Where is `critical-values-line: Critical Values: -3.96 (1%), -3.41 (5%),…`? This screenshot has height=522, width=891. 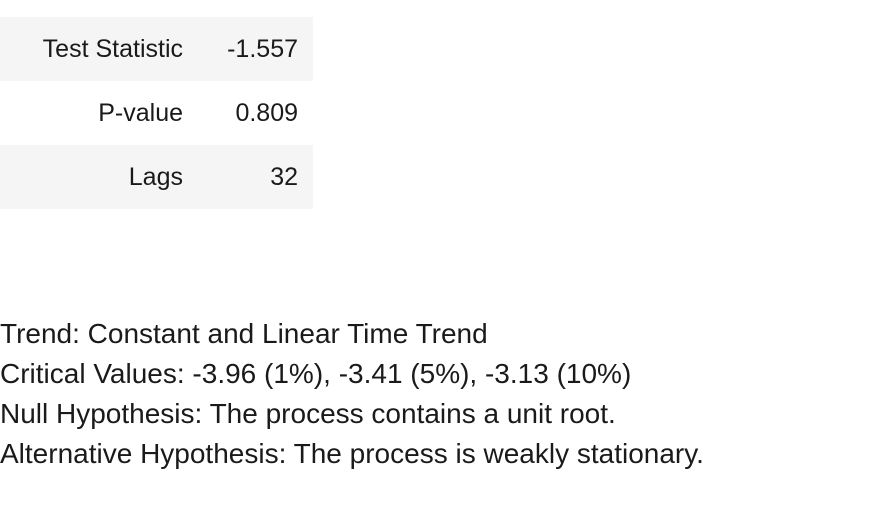 critical-values-line: Critical Values: -3.96 (1%), -3.41 (5%),… is located at coordinates (316, 373).